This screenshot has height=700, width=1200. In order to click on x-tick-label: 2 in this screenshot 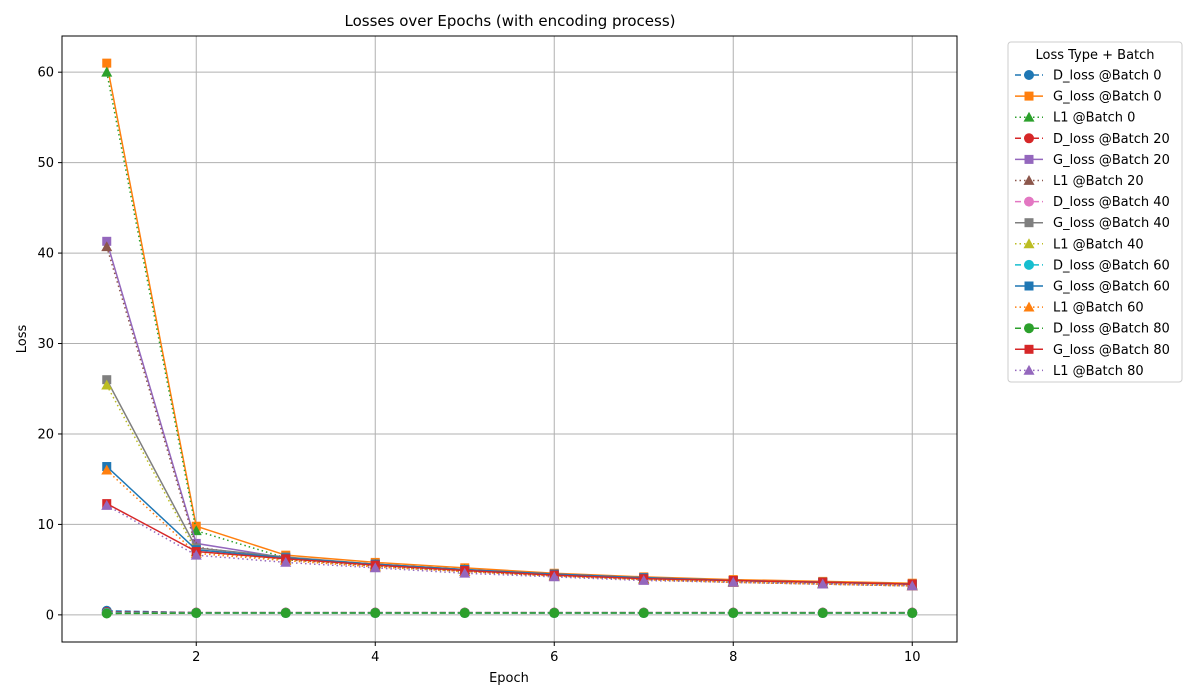, I will do `click(196, 657)`.